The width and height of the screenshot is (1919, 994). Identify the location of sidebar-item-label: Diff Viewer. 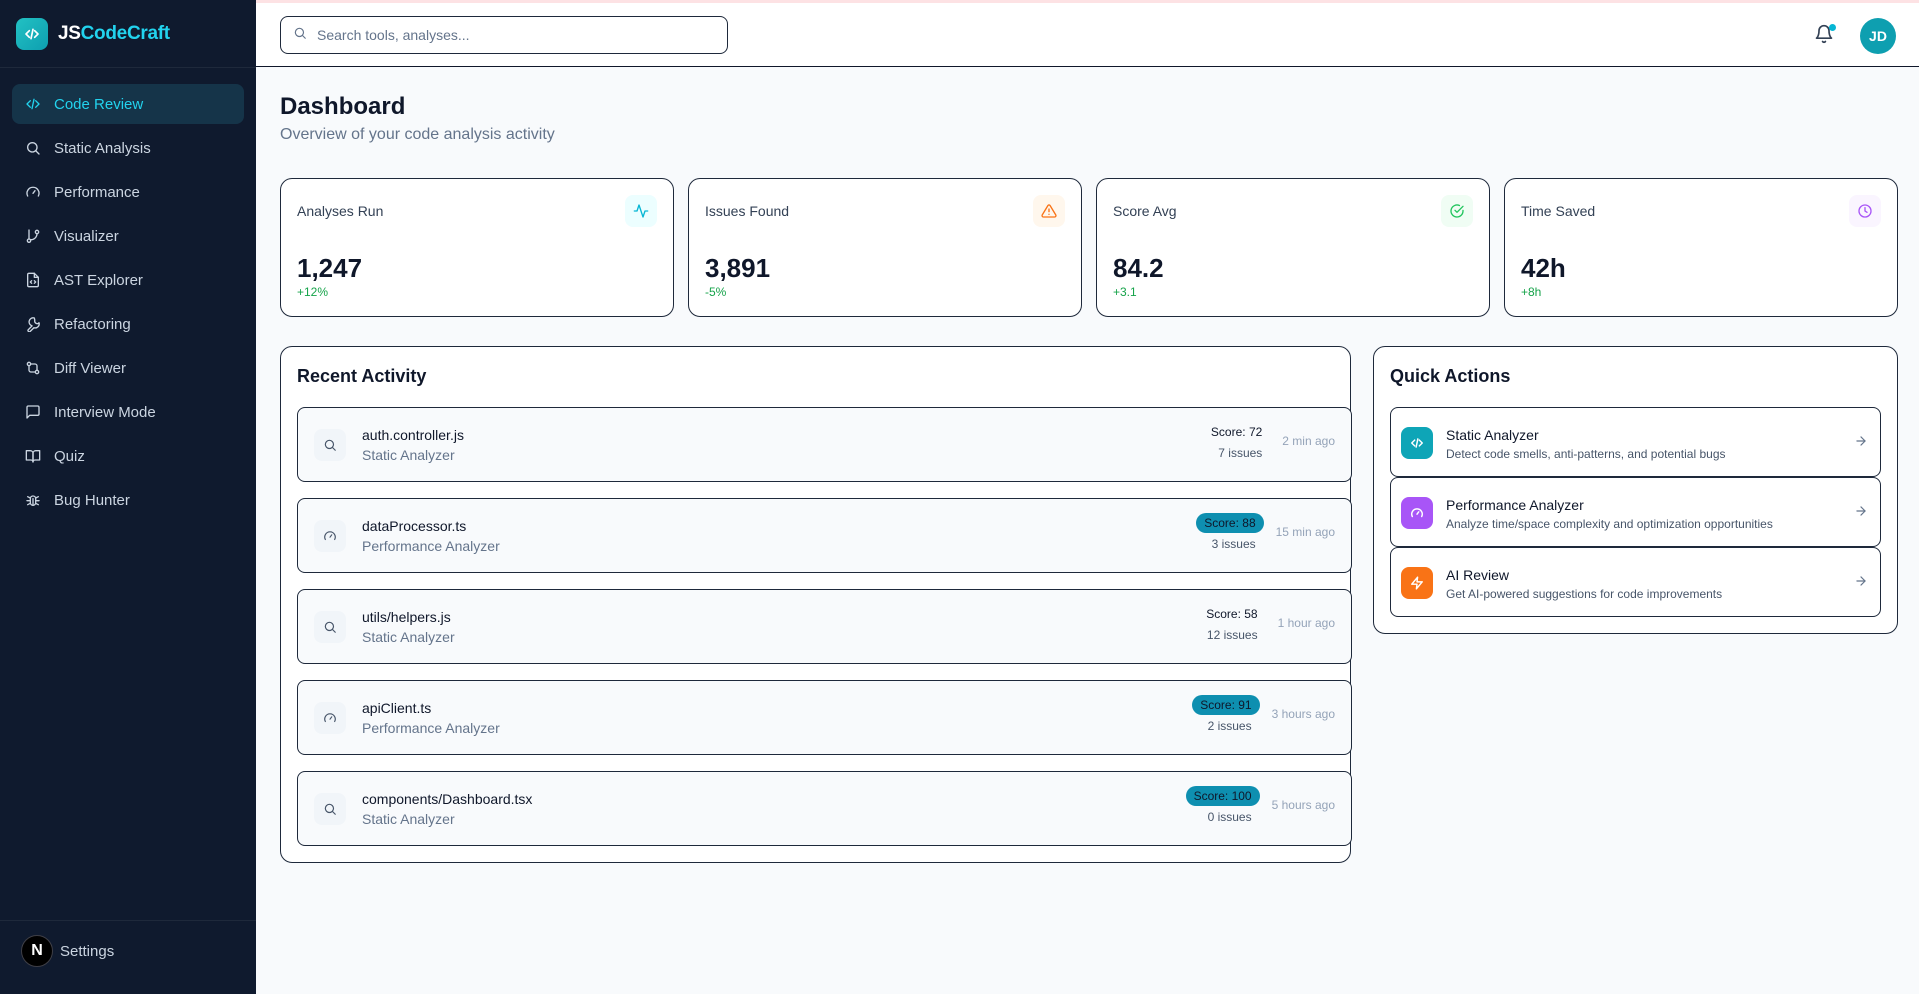
(90, 368).